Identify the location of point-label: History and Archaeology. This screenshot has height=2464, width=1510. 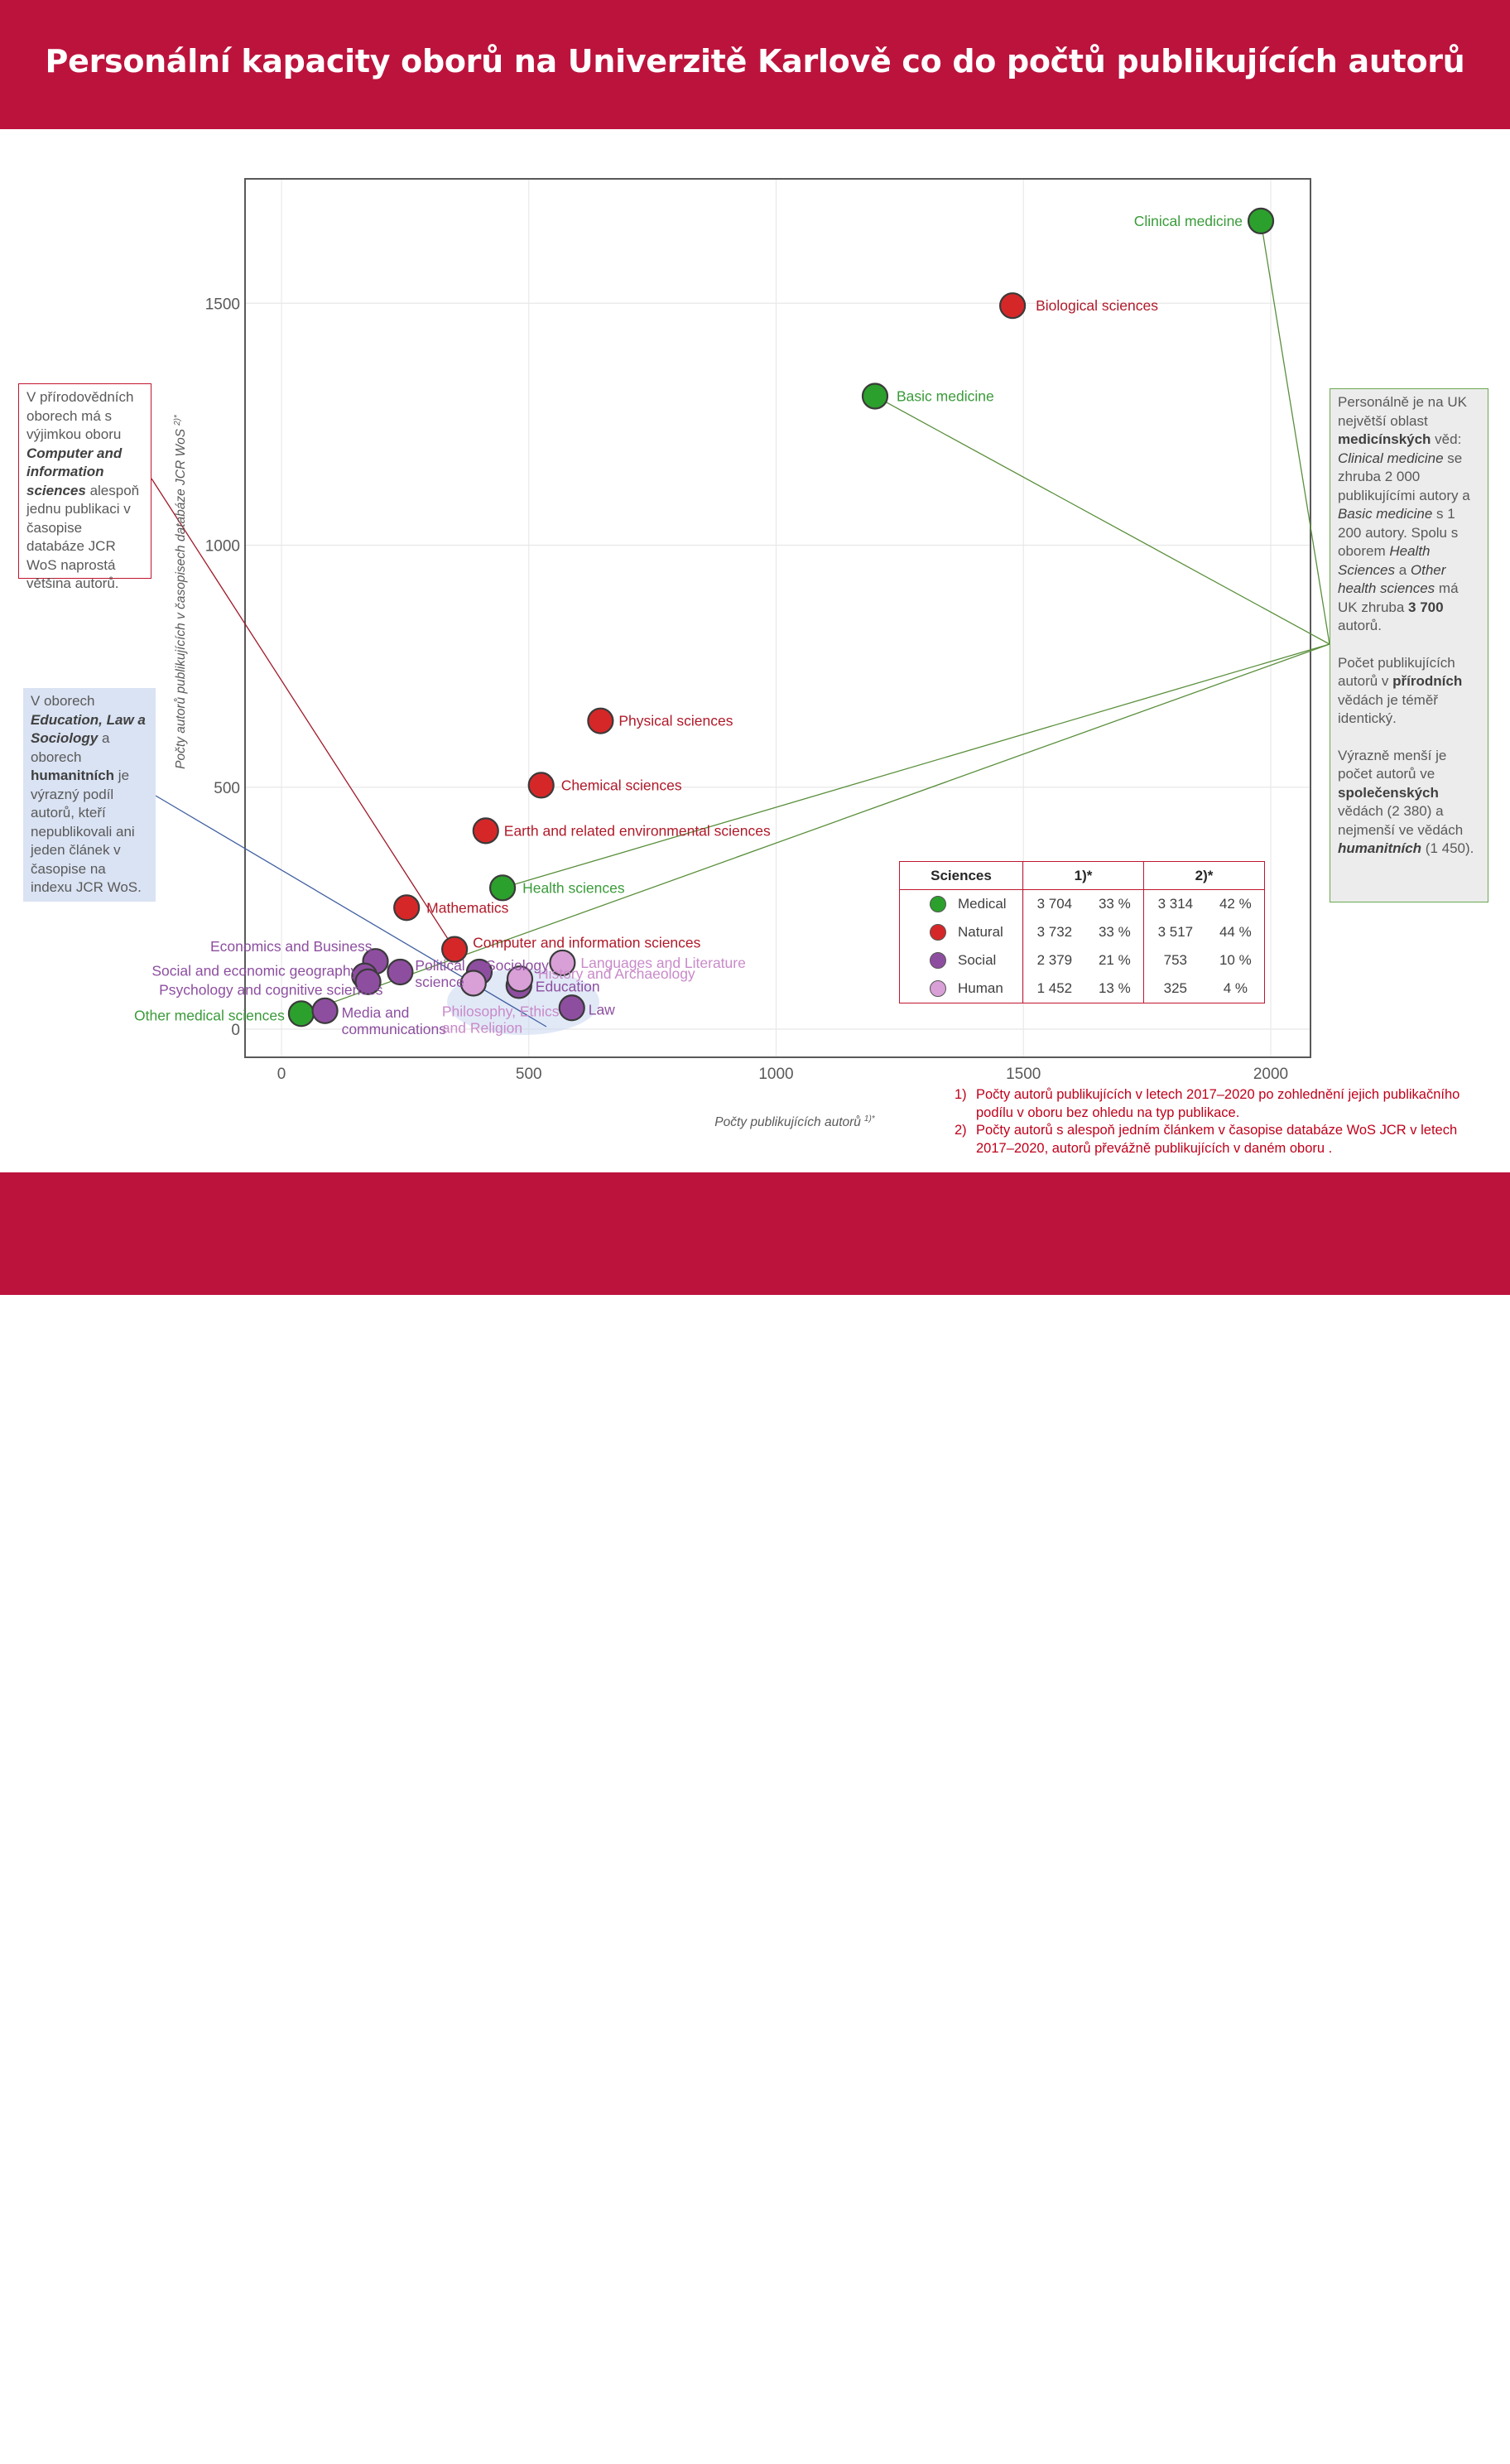
(616, 974).